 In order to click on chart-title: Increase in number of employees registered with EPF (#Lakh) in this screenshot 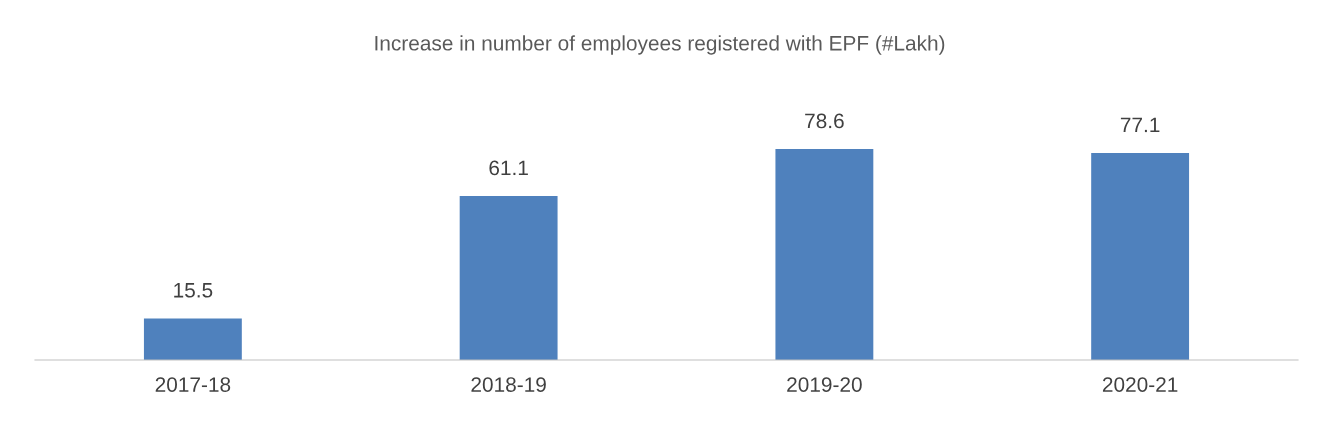, I will do `click(660, 45)`.